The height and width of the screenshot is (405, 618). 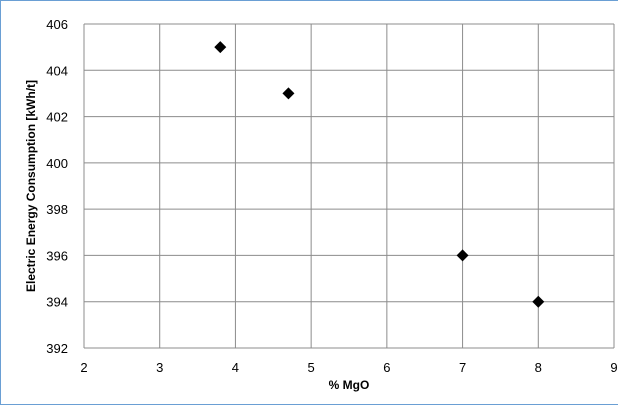 What do you see at coordinates (159, 367) in the screenshot?
I see `x-tick-label: 3` at bounding box center [159, 367].